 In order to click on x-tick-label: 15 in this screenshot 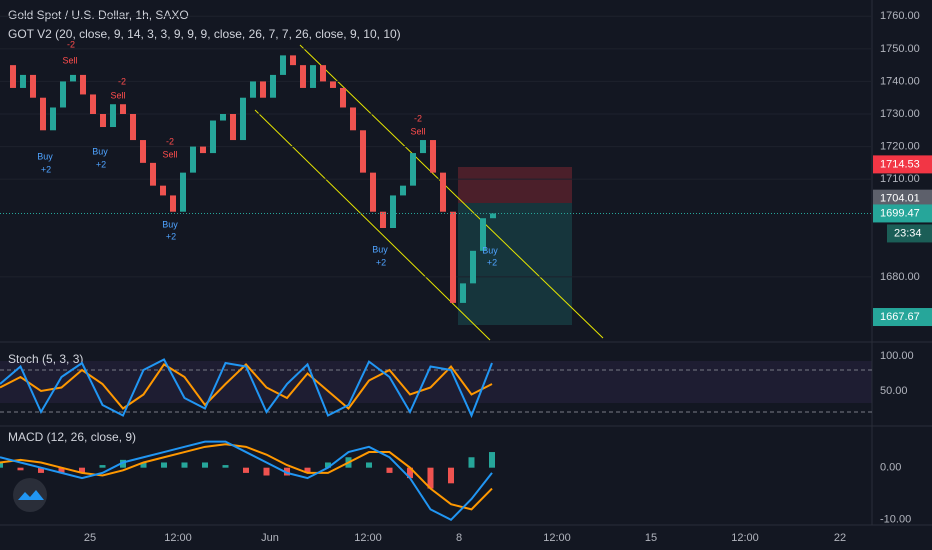, I will do `click(651, 538)`.